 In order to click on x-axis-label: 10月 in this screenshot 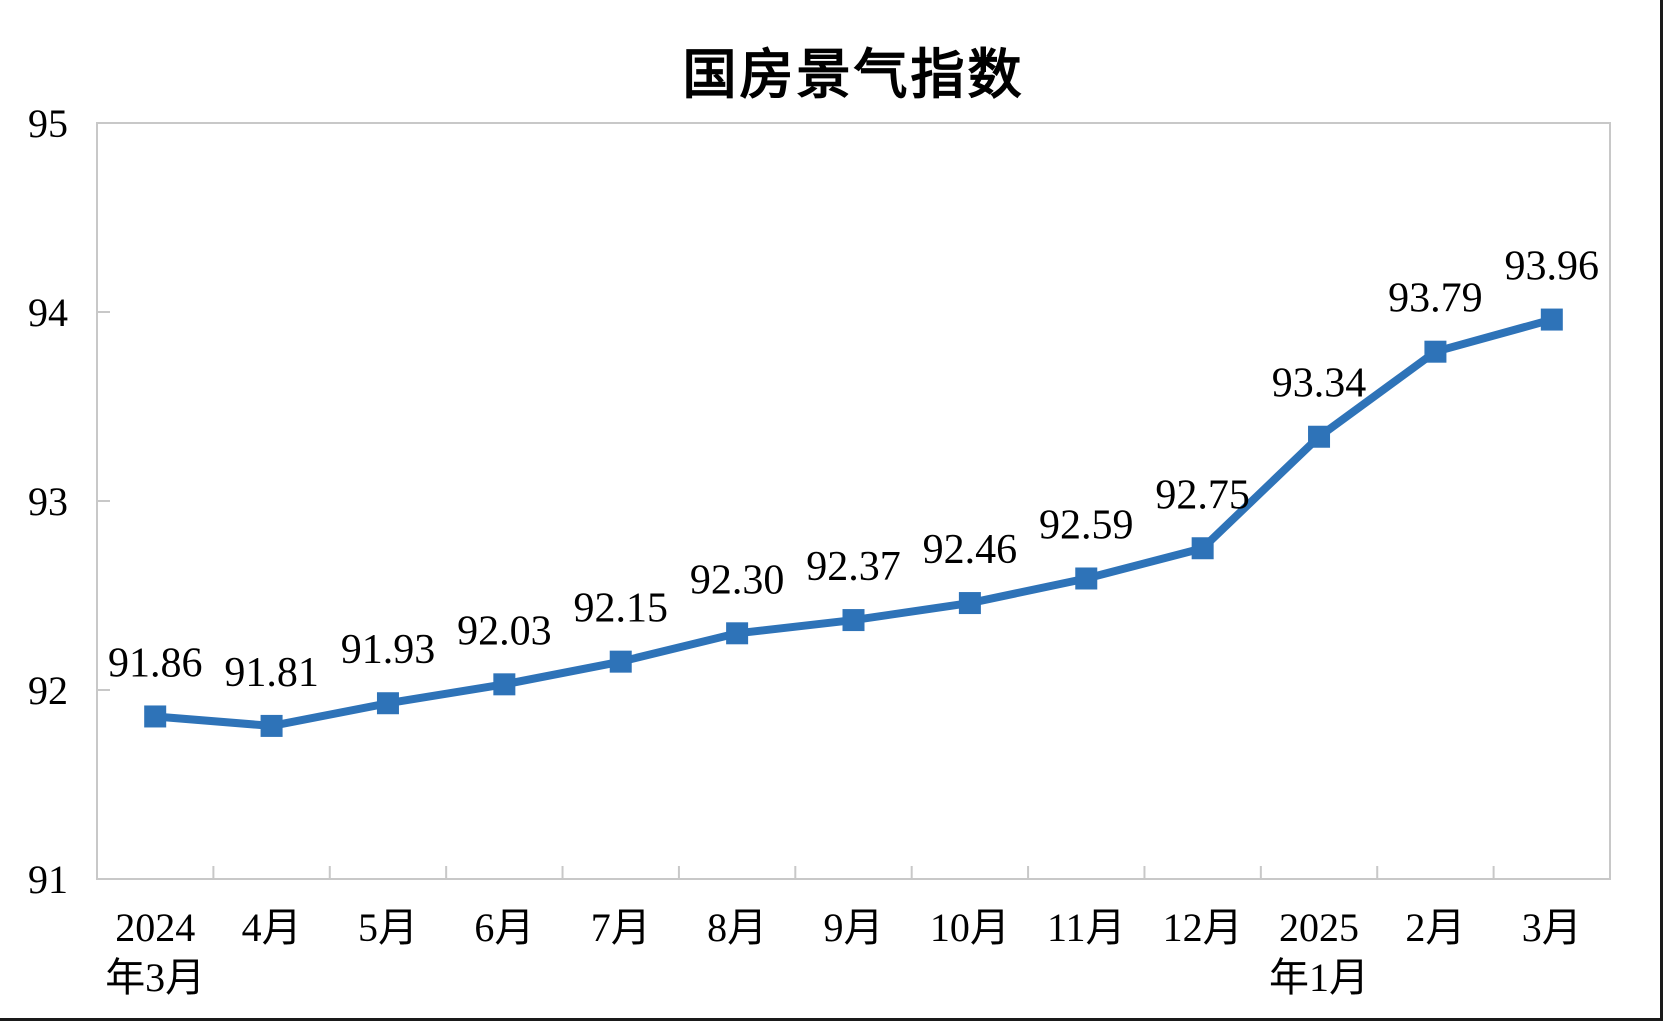, I will do `click(970, 927)`.